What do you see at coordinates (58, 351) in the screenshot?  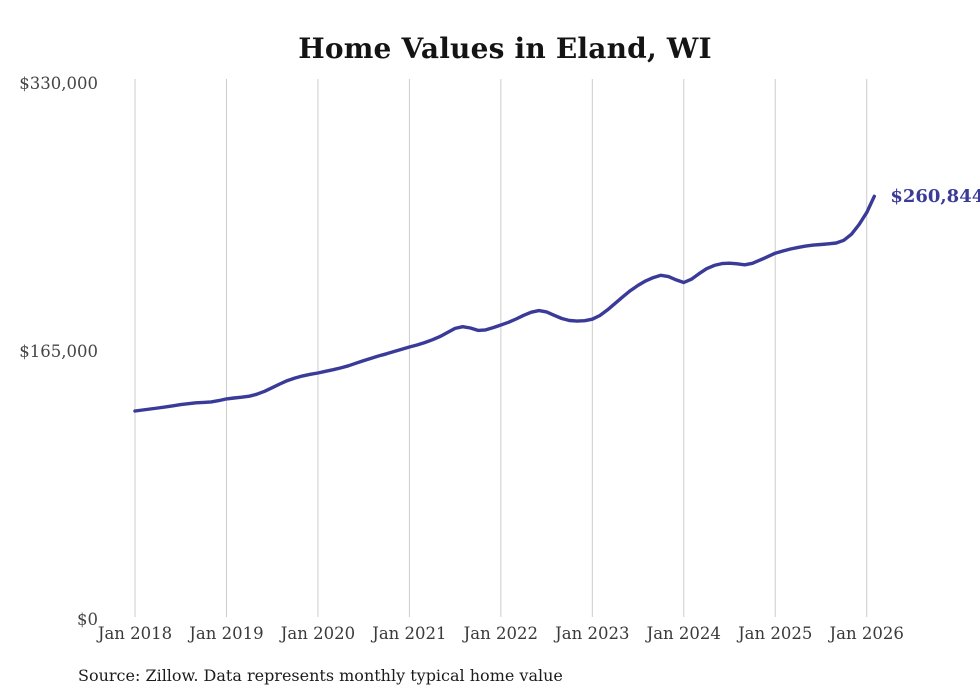 I see `y-axis-label-165000: $165,000` at bounding box center [58, 351].